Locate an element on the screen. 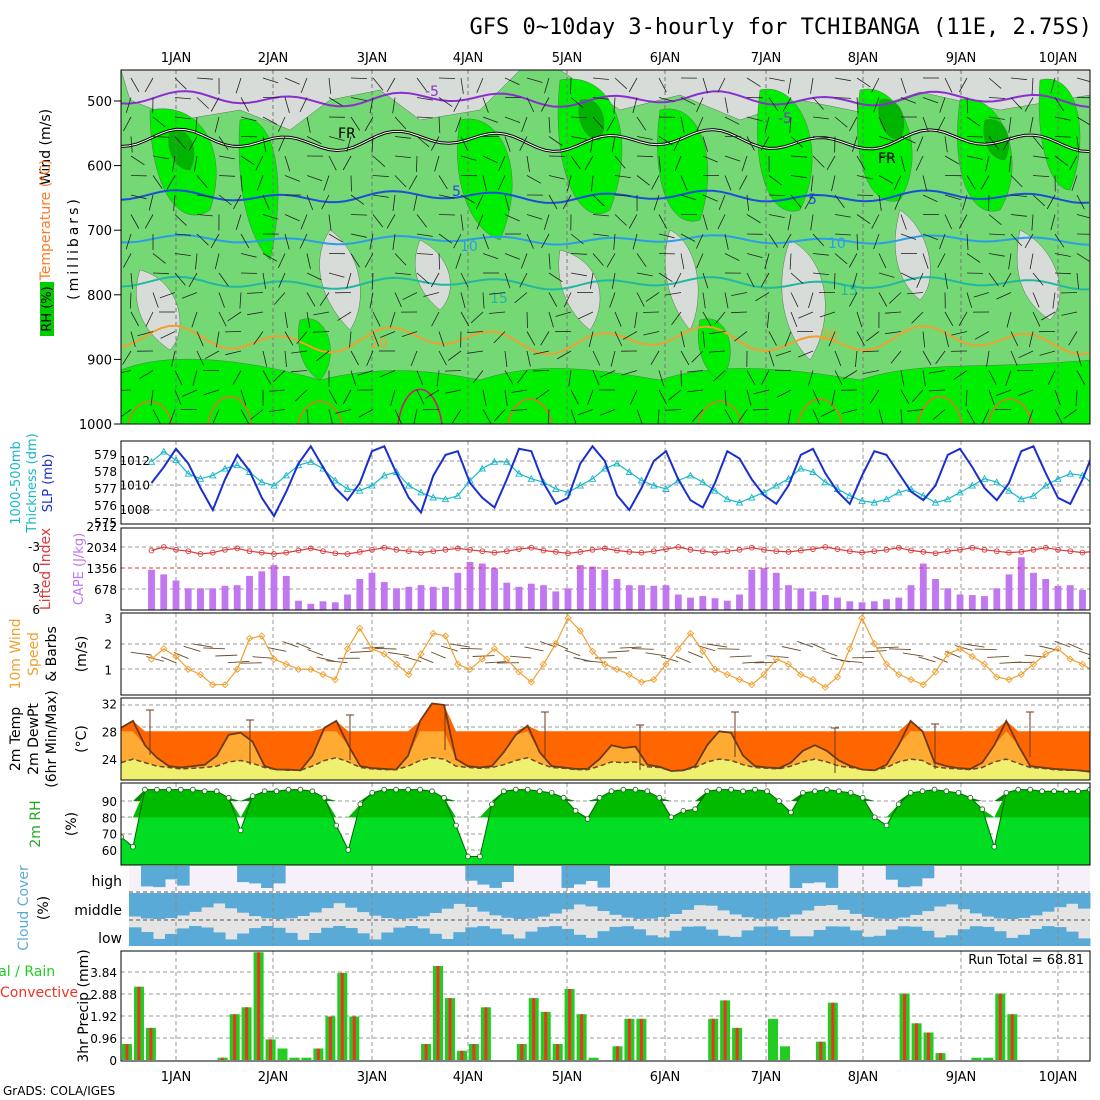  precip-ylabel-2: Convective is located at coordinates (39, 993).